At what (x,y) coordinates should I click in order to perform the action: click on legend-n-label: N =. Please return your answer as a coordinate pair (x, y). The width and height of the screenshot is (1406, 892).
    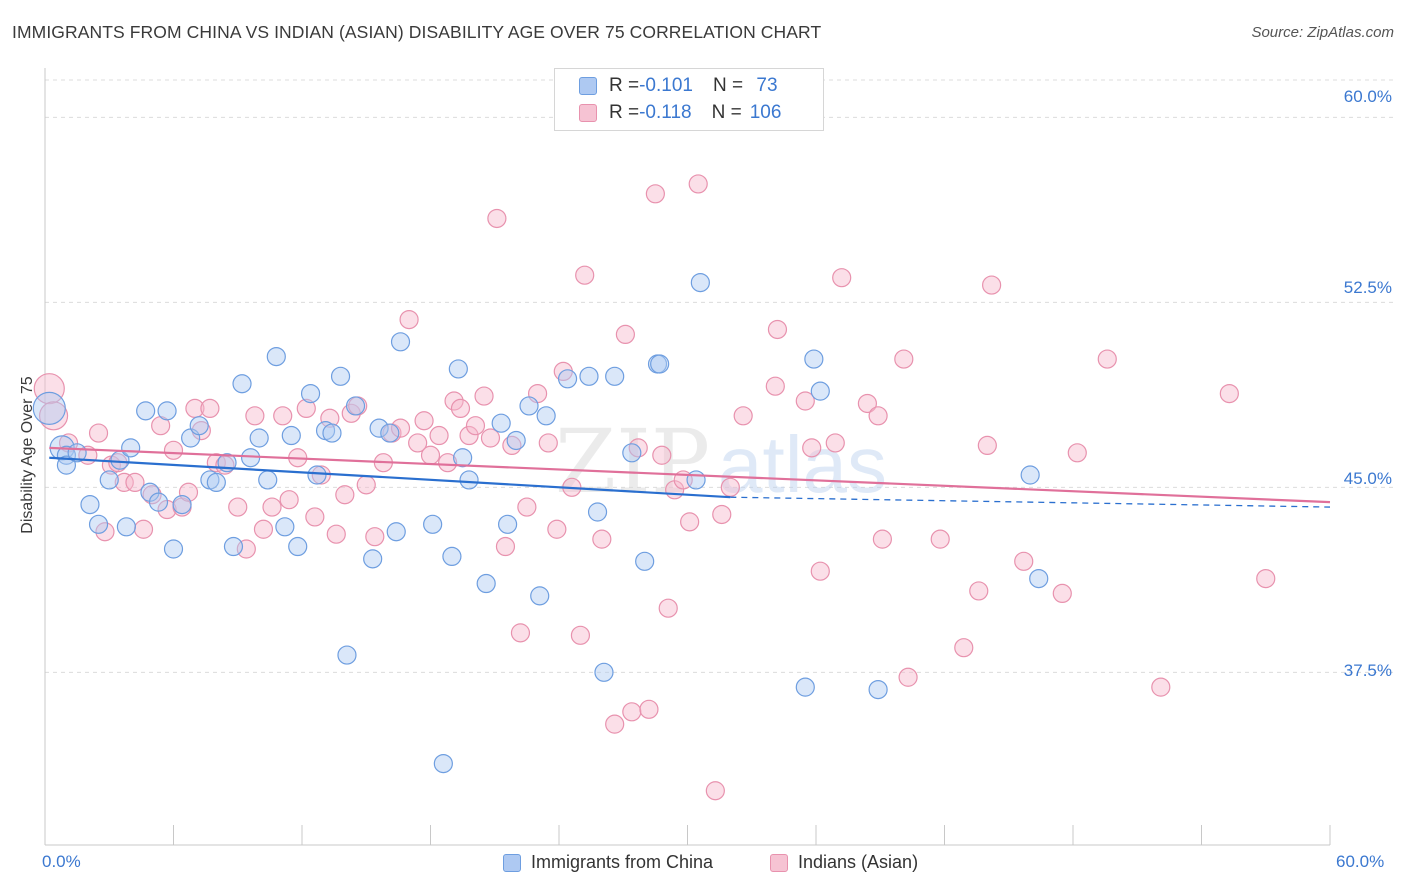
    Looking at the image, I should click on (728, 85).